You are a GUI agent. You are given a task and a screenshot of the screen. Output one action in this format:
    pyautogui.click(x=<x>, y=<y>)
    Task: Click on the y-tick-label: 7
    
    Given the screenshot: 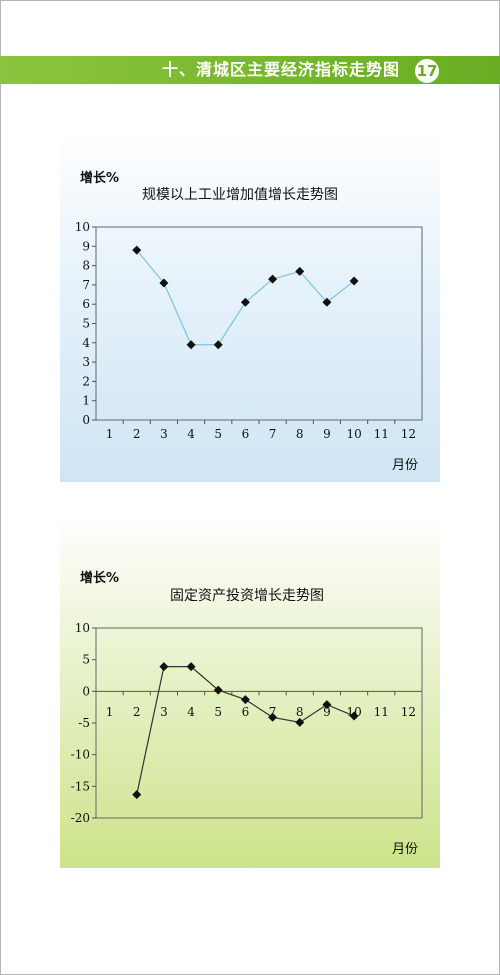 What is the action you would take?
    pyautogui.click(x=86, y=285)
    